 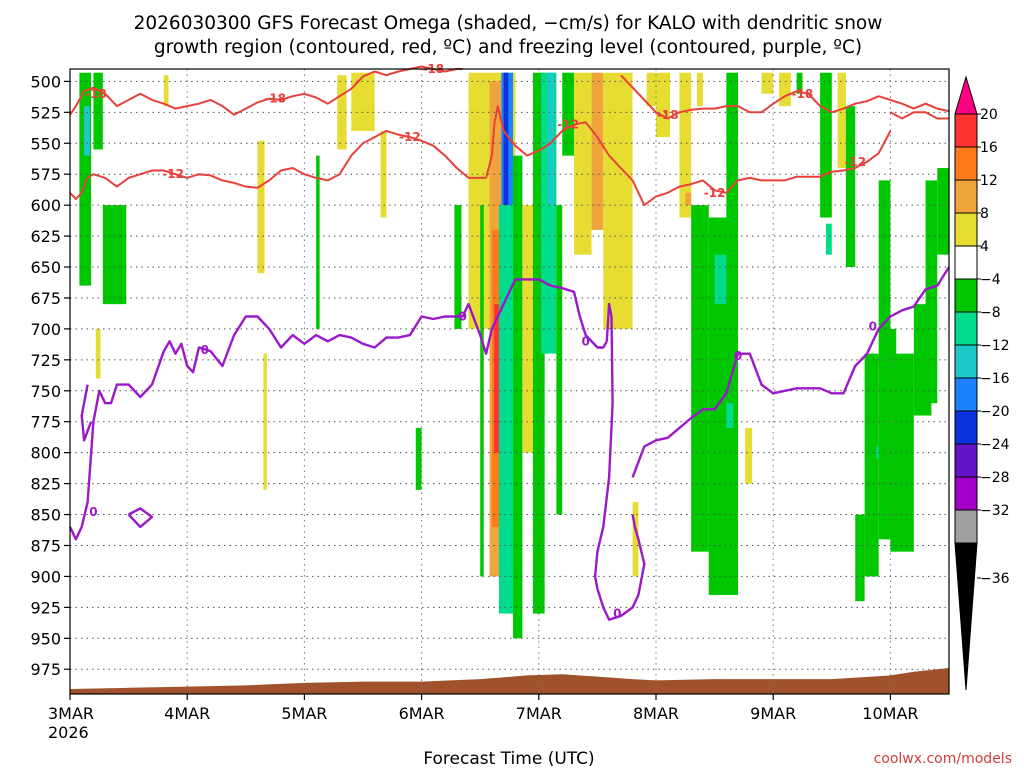 What do you see at coordinates (45, 267) in the screenshot?
I see `y-tick-label-650: 650` at bounding box center [45, 267].